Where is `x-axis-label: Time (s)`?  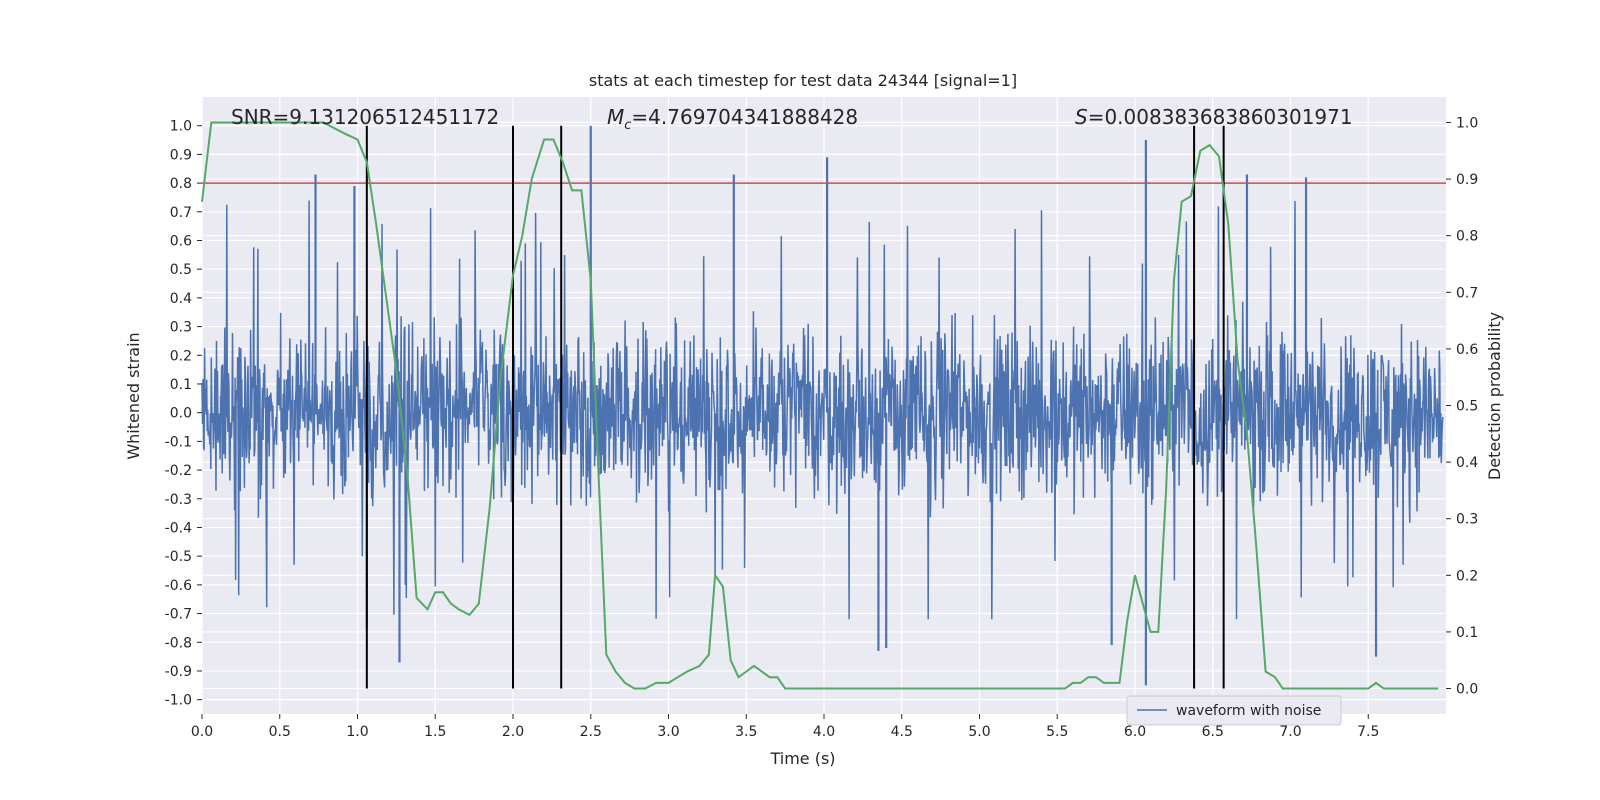
x-axis-label: Time (s) is located at coordinates (802, 758).